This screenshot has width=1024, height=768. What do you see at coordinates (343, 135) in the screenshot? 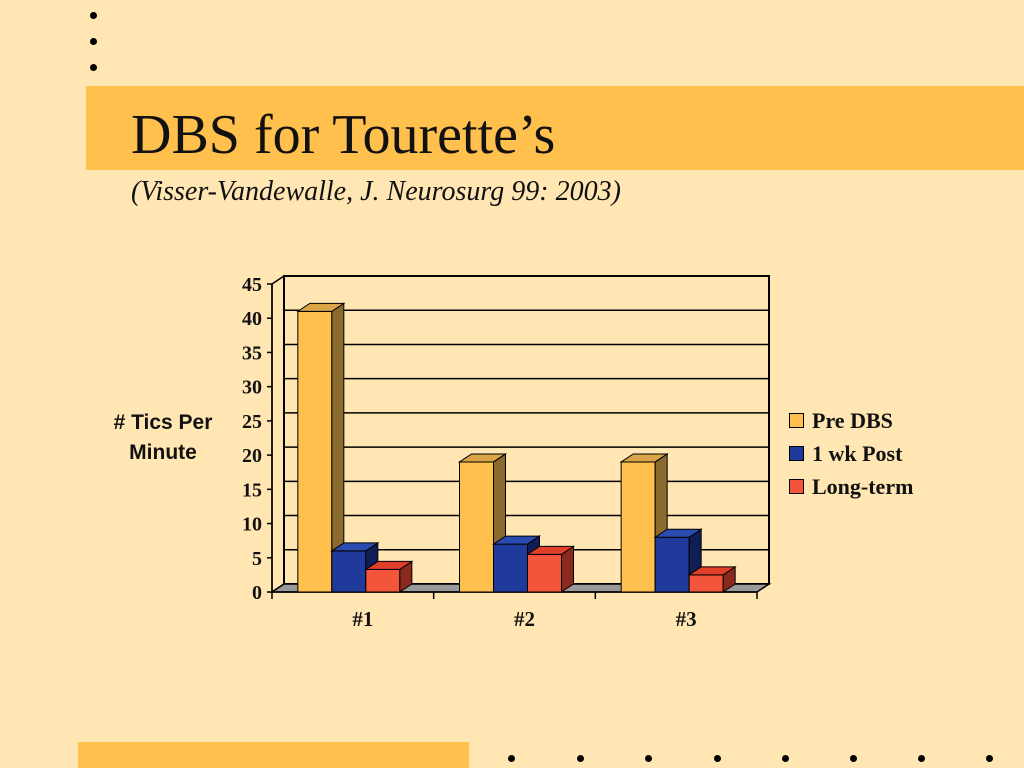
I see `slide-title: DBS for Tourette’s` at bounding box center [343, 135].